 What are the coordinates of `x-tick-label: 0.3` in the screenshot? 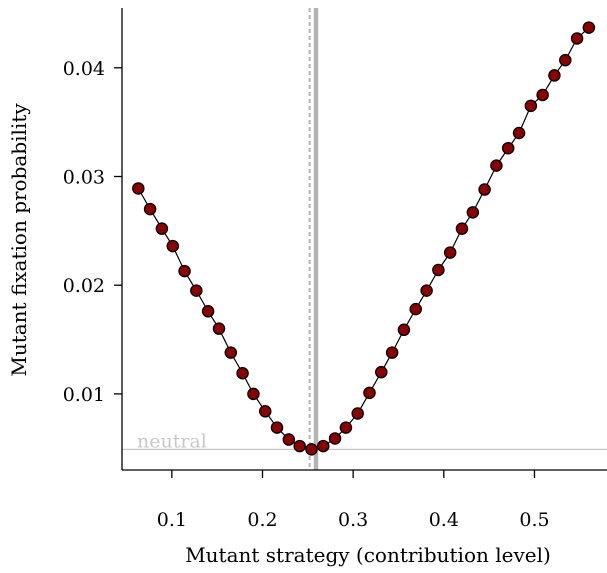 It's located at (353, 520).